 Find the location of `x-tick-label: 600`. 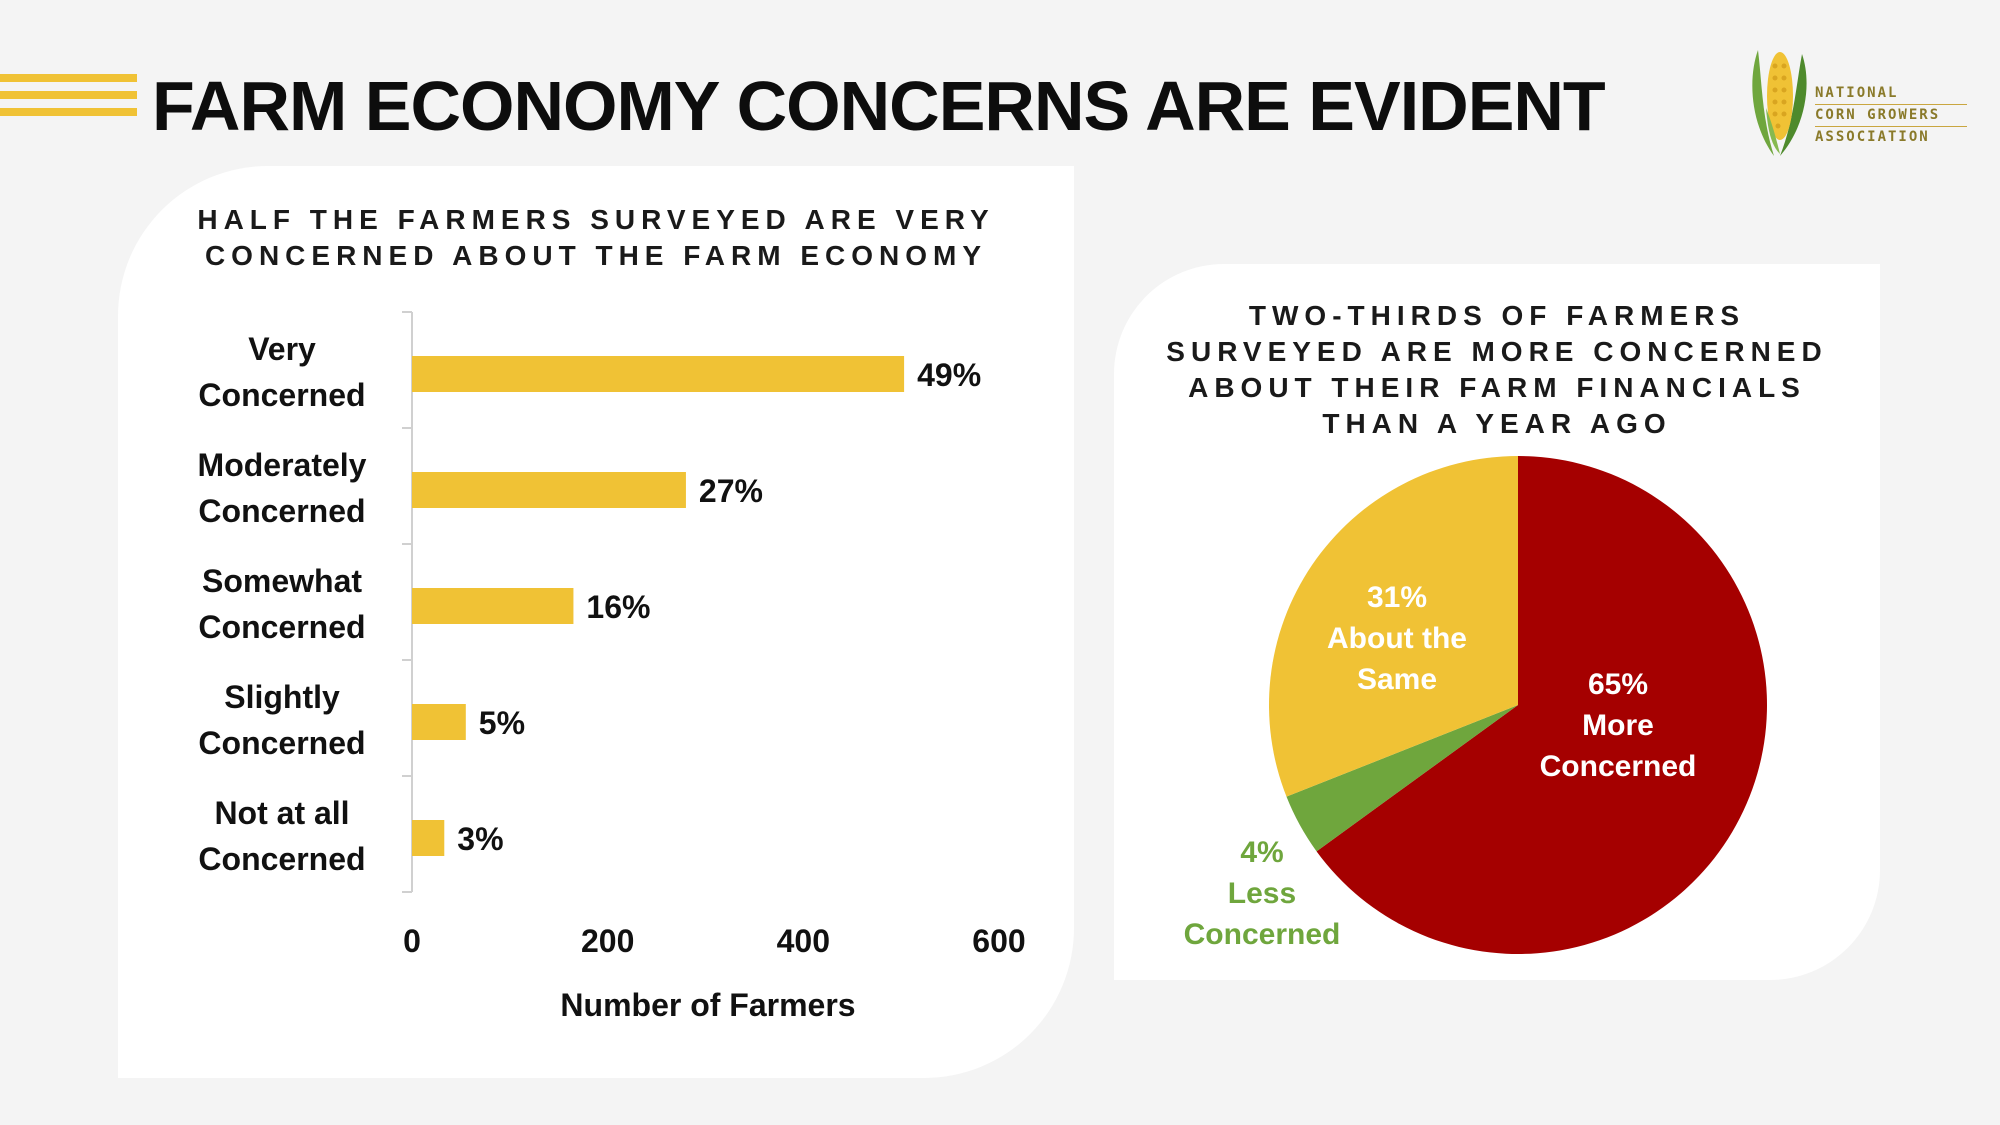

x-tick-label: 600 is located at coordinates (998, 941).